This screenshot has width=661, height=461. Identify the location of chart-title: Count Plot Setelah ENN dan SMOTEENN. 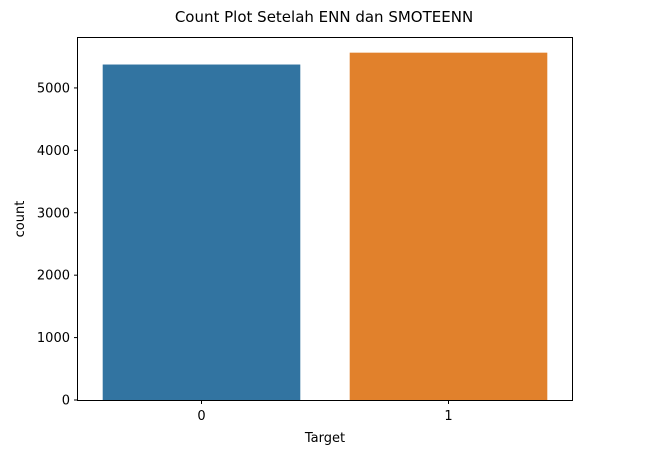
(324, 17).